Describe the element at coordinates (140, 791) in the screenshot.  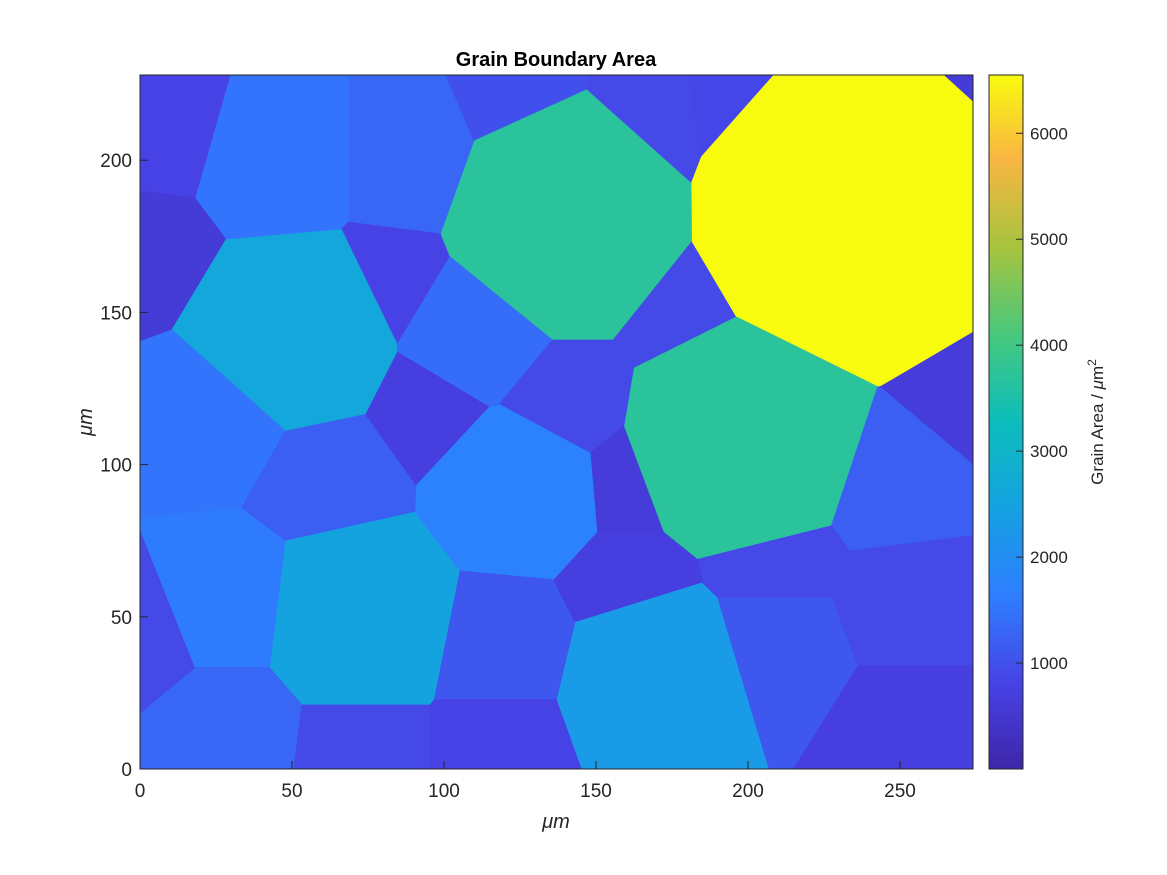
I see `x-tick-label: 0` at that location.